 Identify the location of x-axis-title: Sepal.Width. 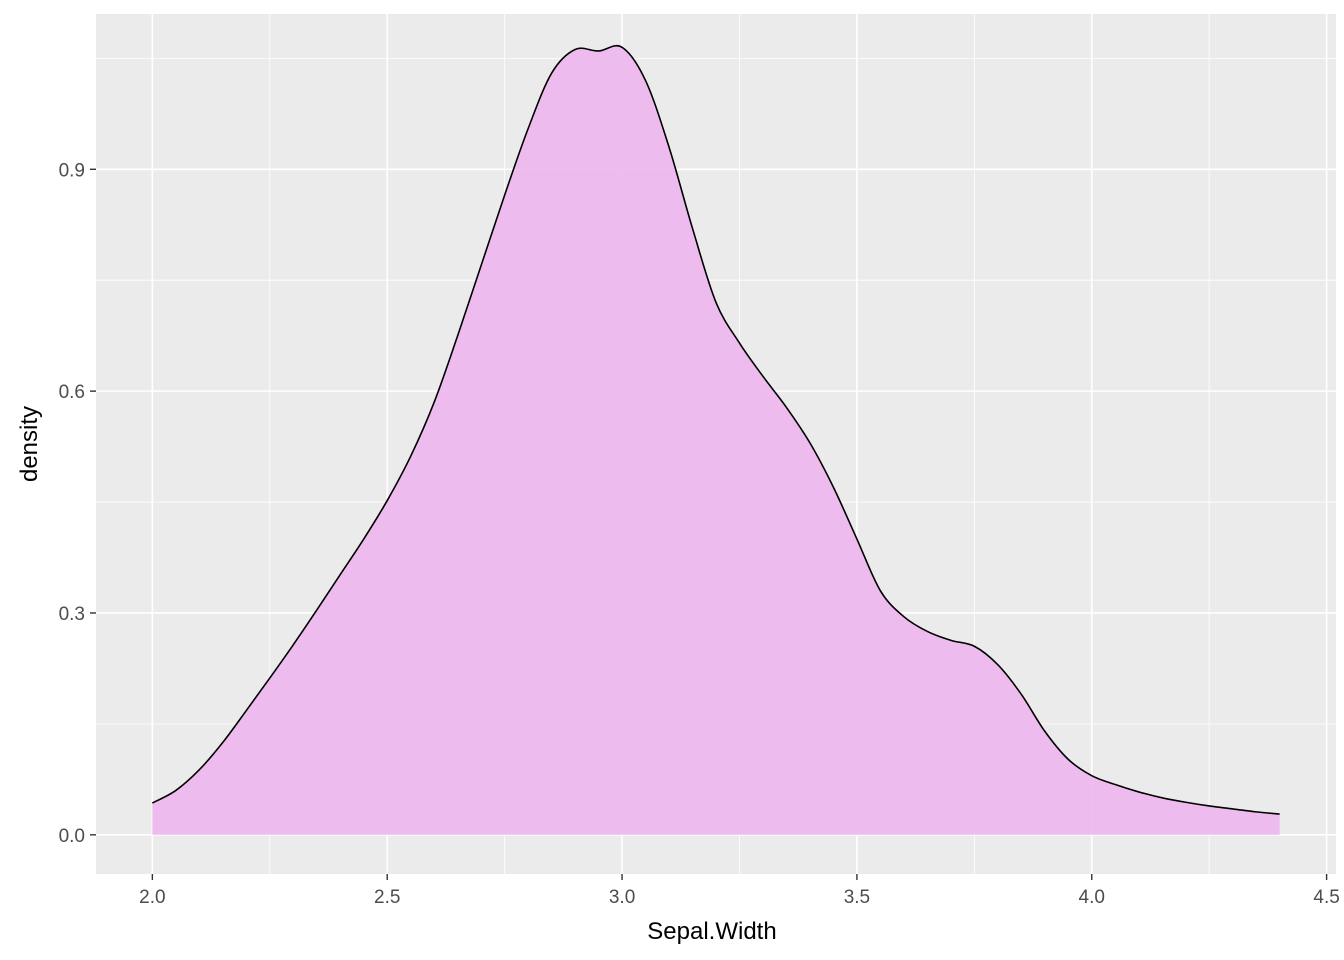
(711, 931).